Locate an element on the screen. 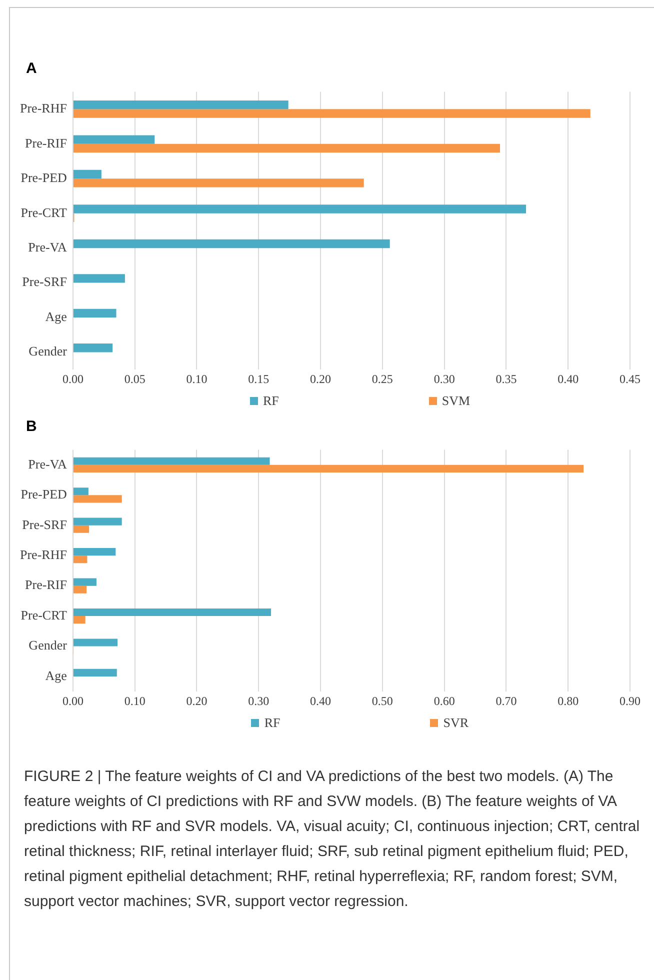 The width and height of the screenshot is (654, 980). x-tick-label: 0.45 is located at coordinates (630, 379).